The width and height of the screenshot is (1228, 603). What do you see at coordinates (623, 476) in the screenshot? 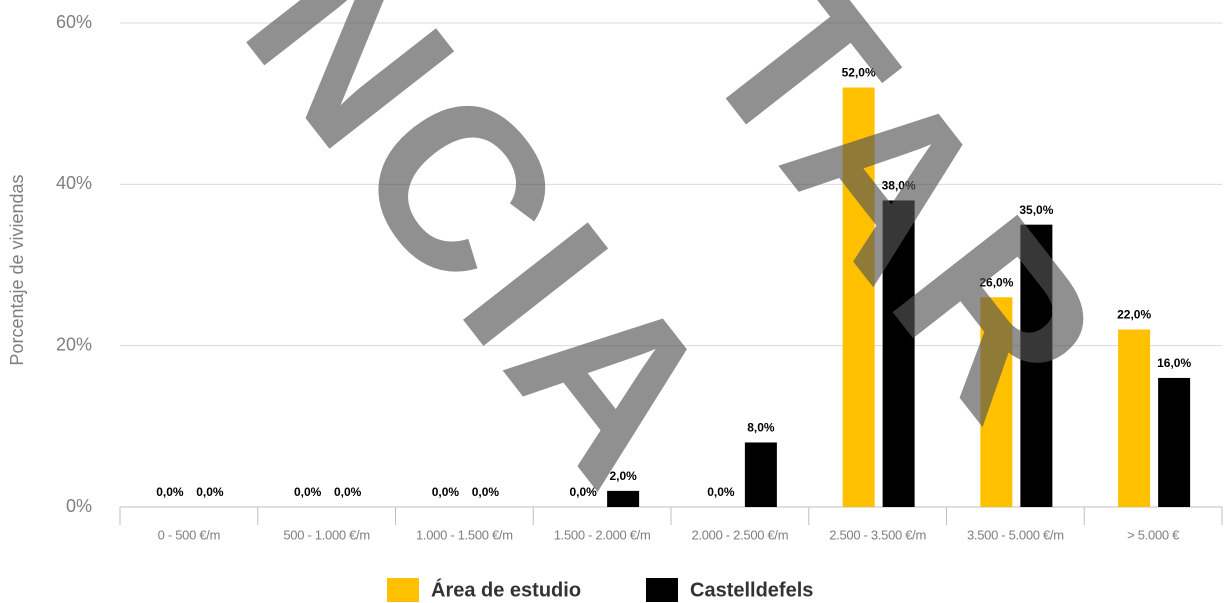
I see `data-label: 2,0%` at bounding box center [623, 476].